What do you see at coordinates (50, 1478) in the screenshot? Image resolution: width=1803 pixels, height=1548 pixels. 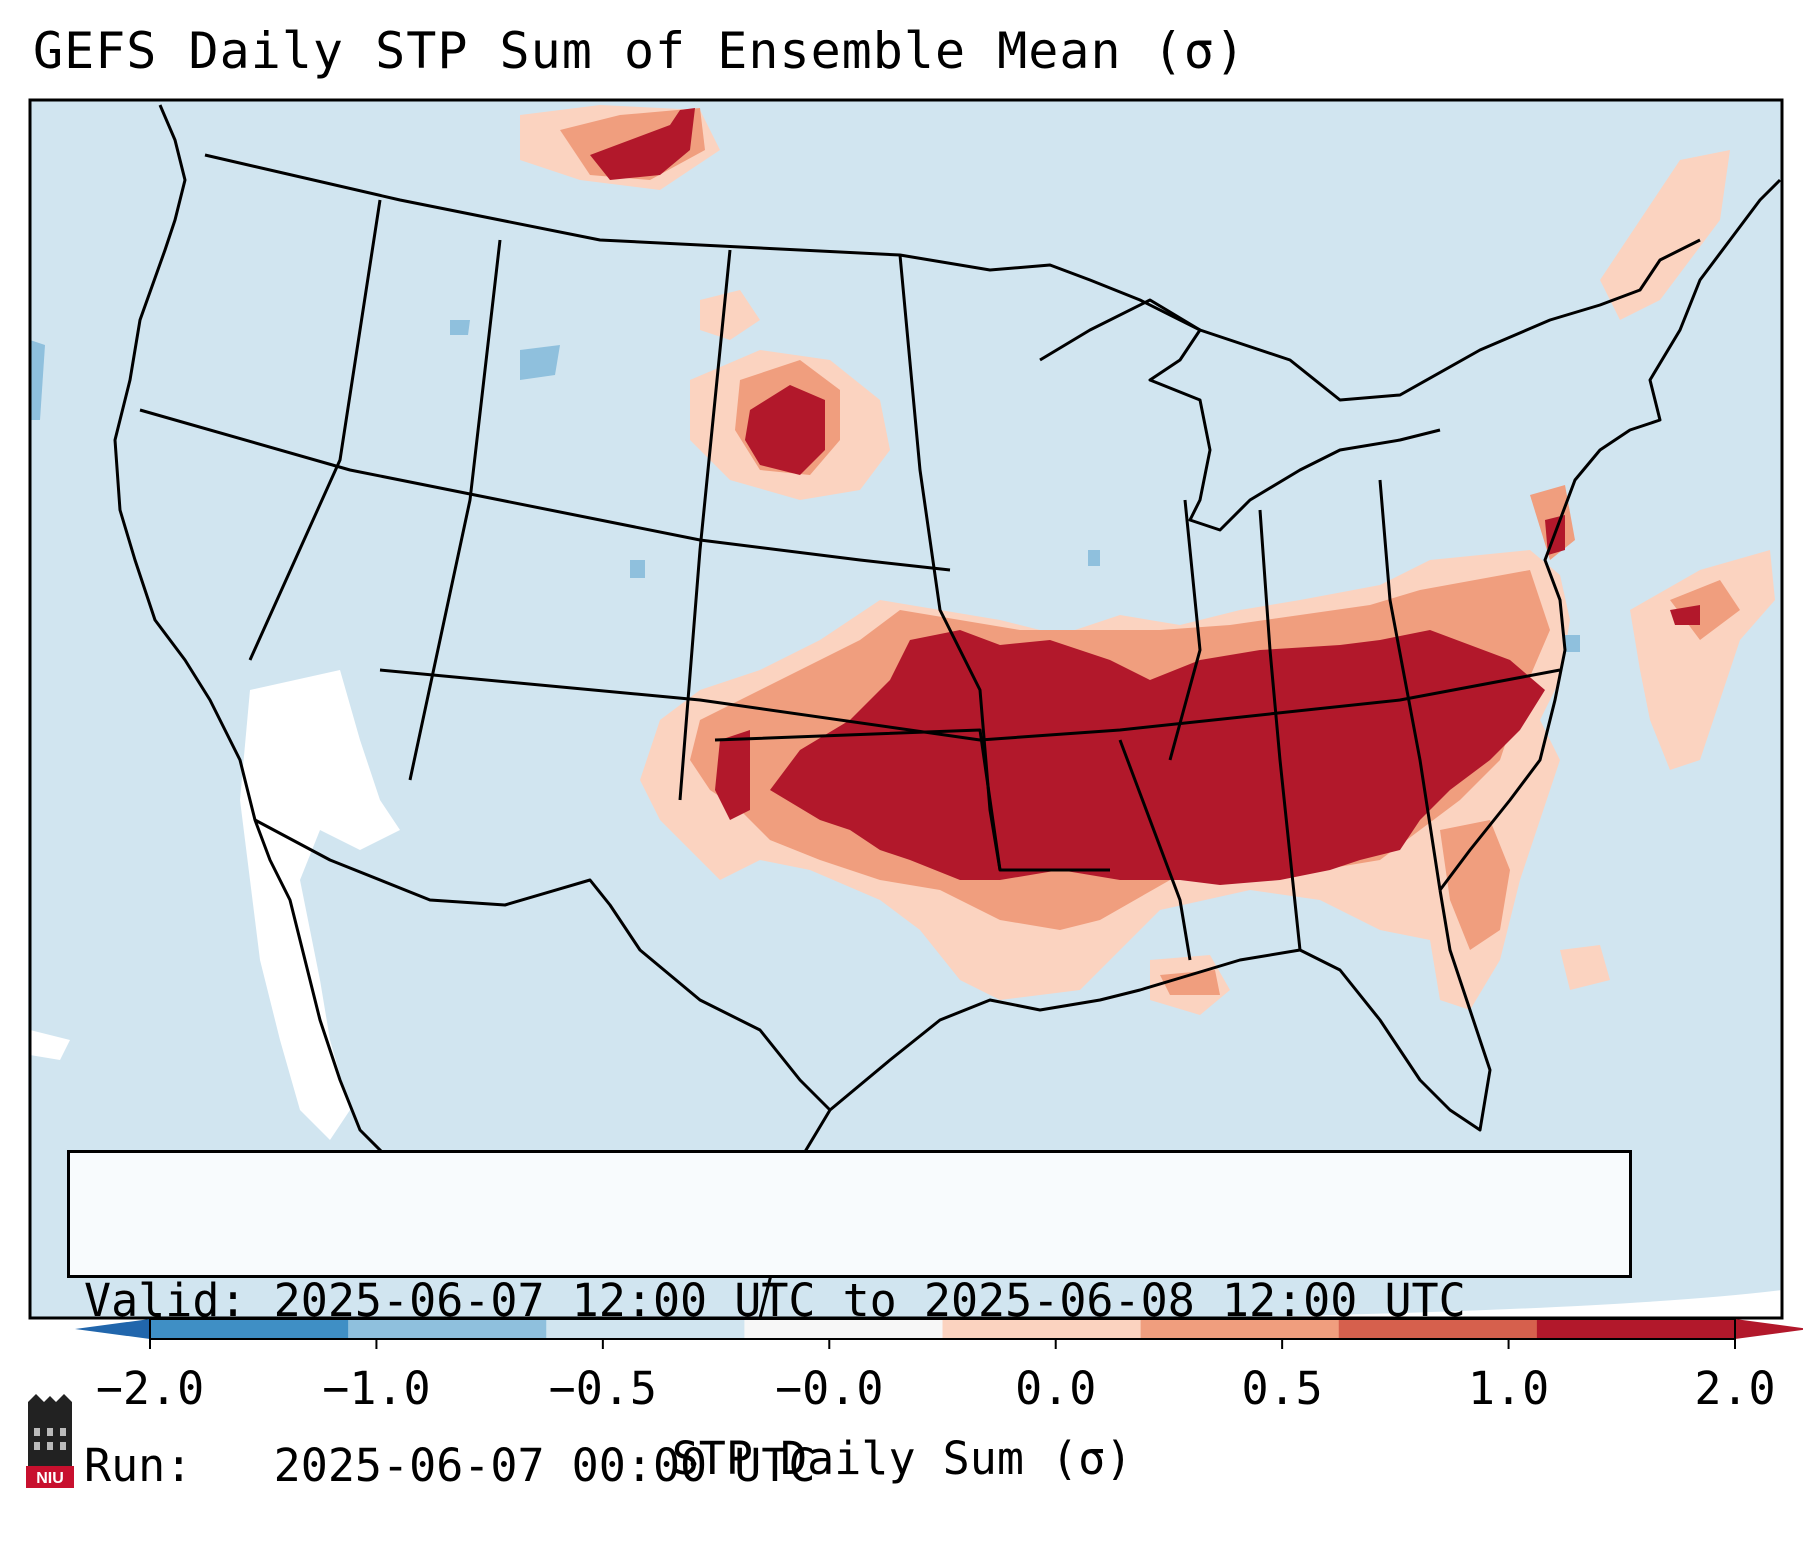 I see `niu-logo-text: NIU` at bounding box center [50, 1478].